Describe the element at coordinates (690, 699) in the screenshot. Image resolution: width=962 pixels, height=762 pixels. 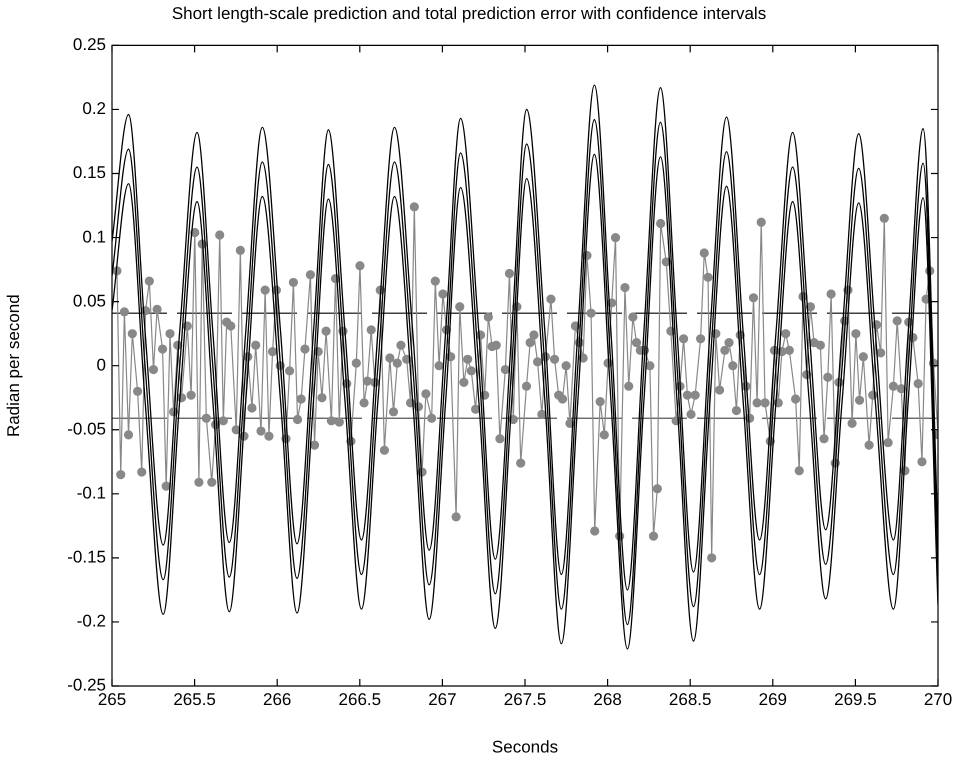
I see `x-tick-label: 268.5` at that location.